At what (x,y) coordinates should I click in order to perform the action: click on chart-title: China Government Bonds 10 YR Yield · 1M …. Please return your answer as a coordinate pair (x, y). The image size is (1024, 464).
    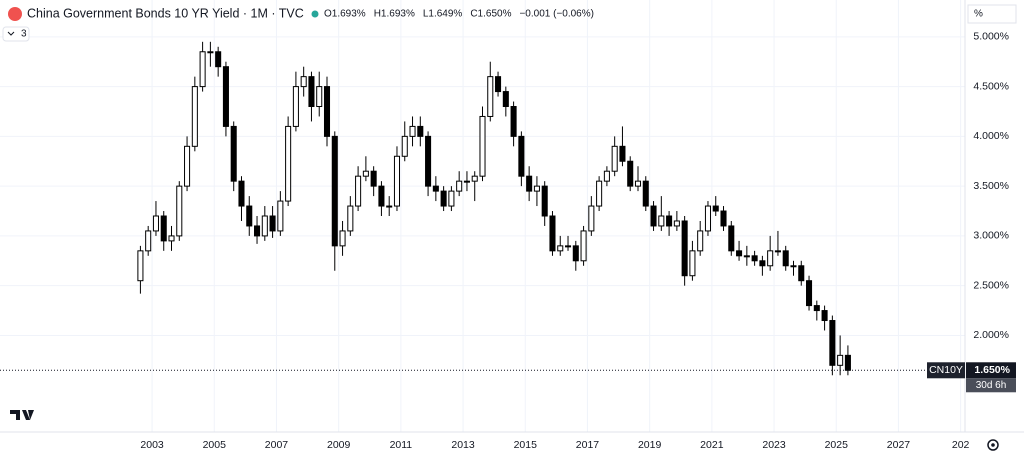
    Looking at the image, I should click on (165, 13).